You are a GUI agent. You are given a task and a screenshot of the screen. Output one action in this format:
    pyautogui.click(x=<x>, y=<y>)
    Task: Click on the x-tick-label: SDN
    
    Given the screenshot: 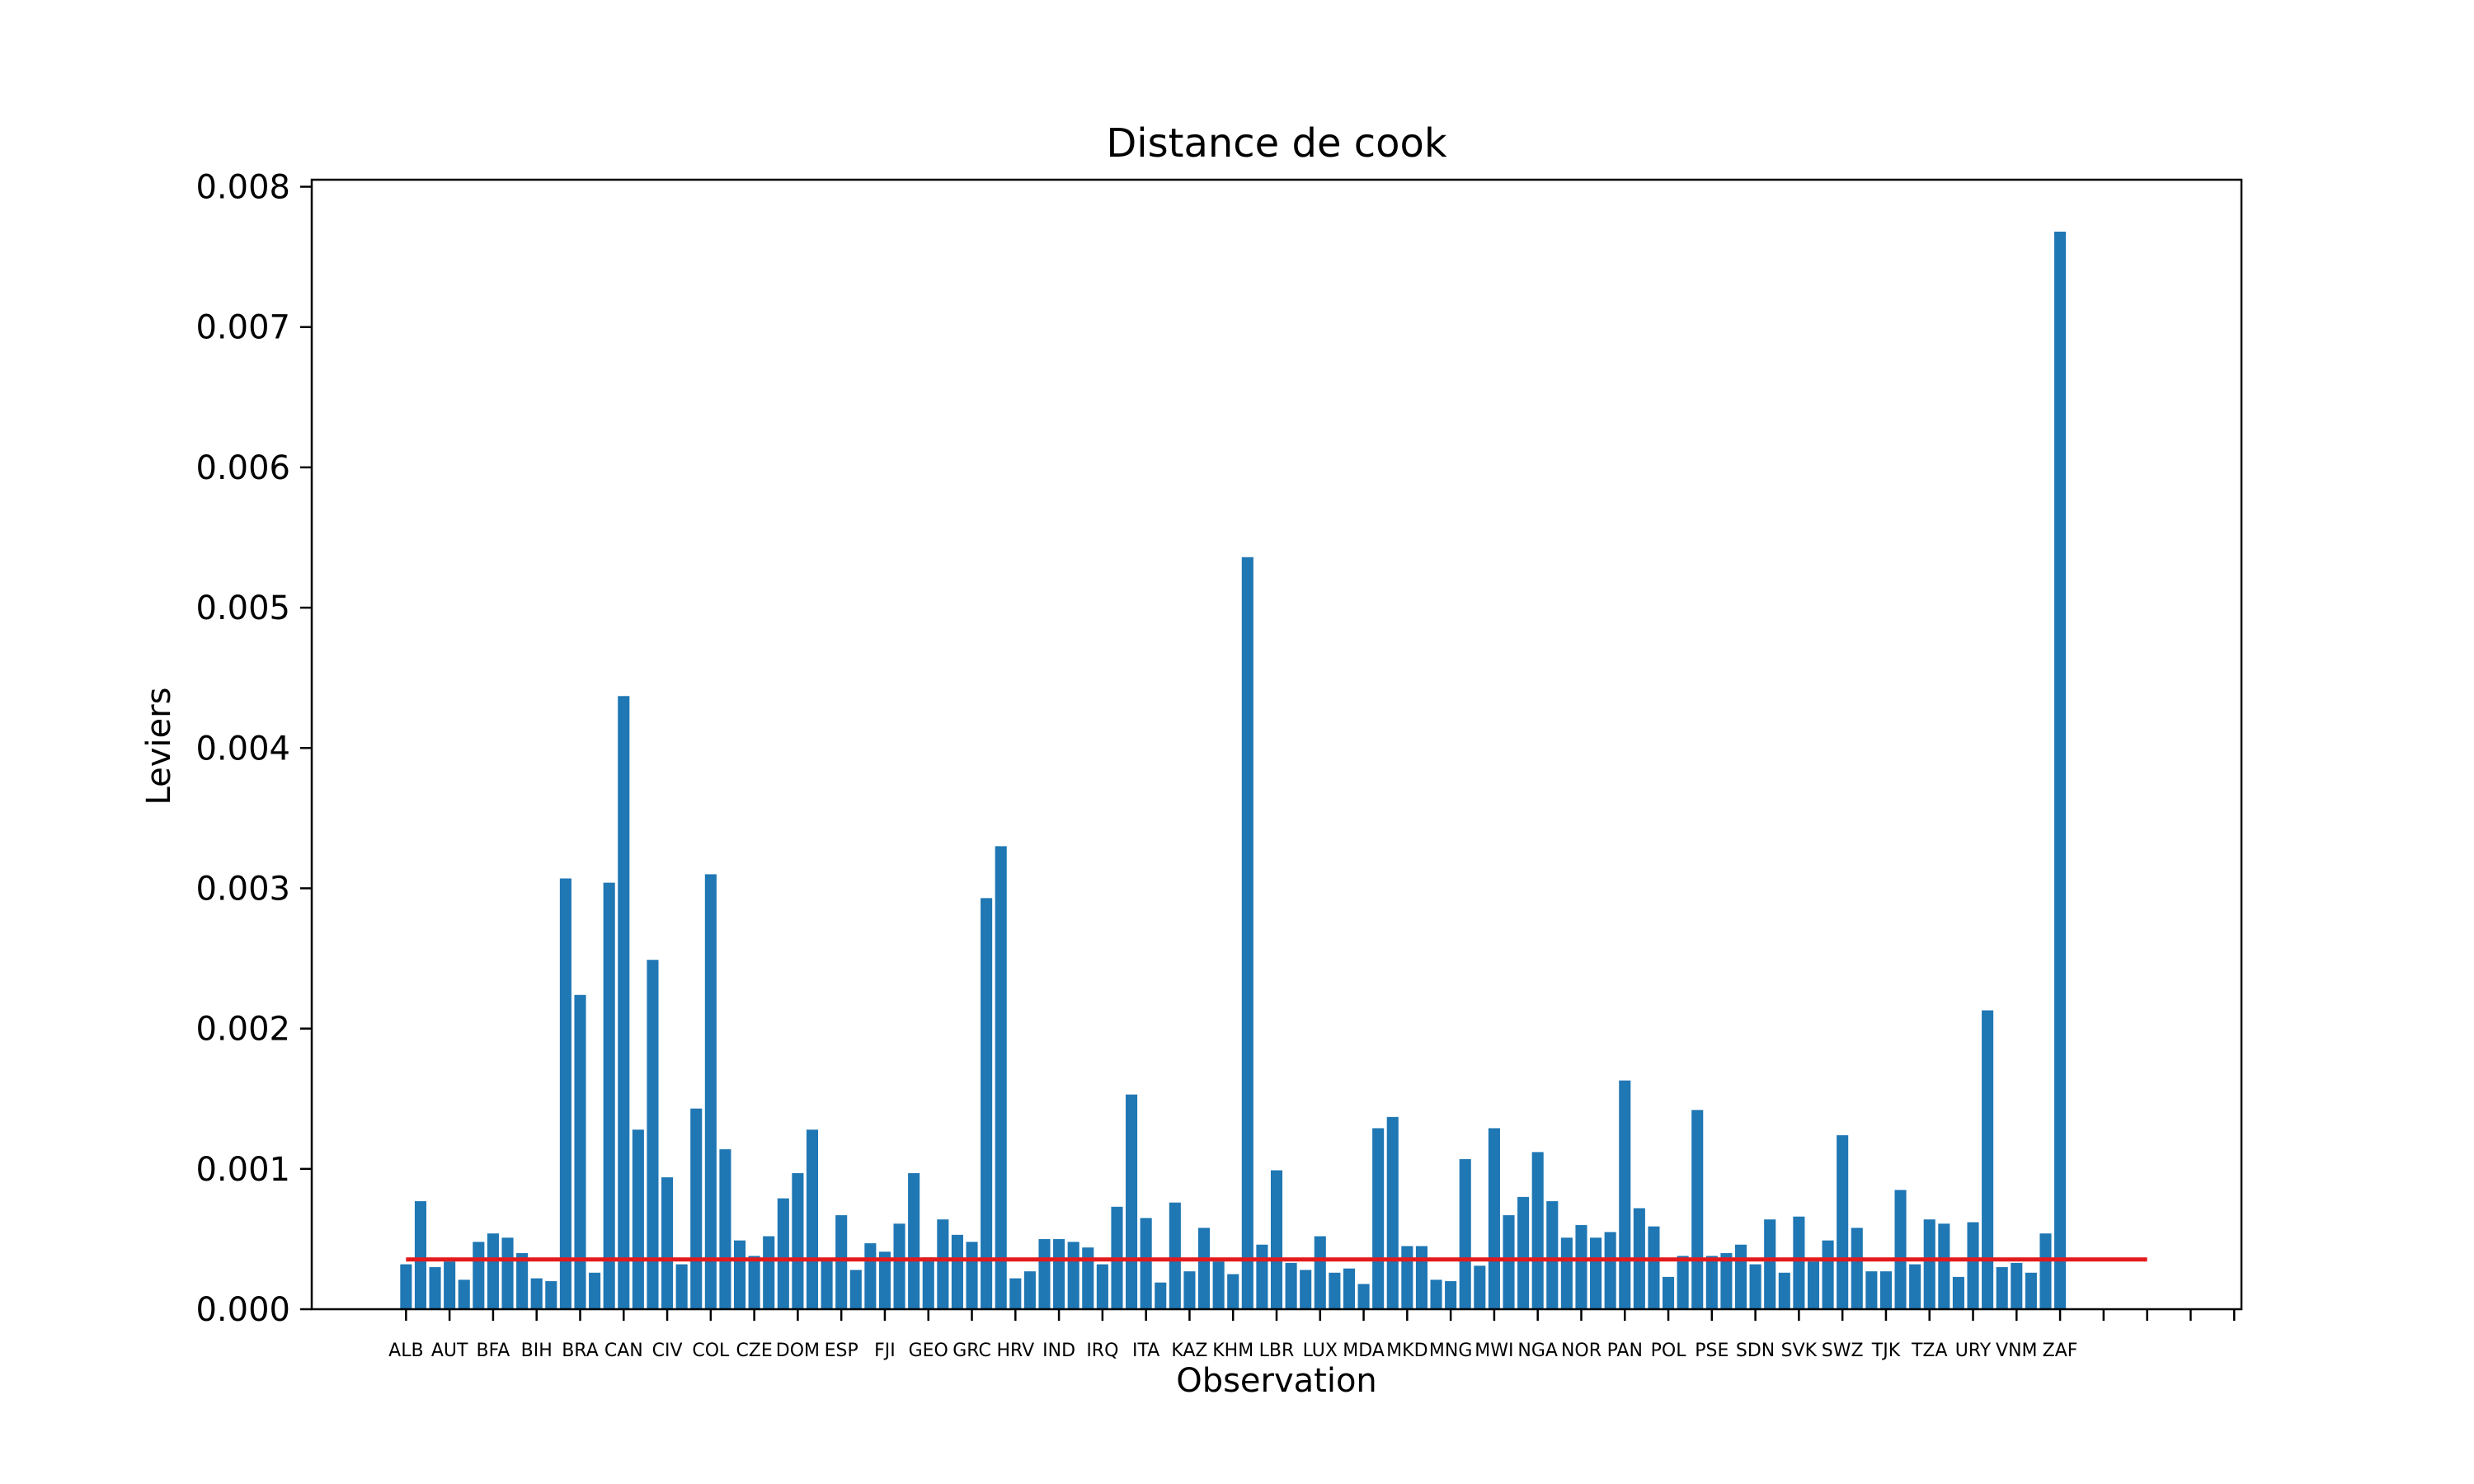 What is the action you would take?
    pyautogui.click(x=1755, y=1351)
    